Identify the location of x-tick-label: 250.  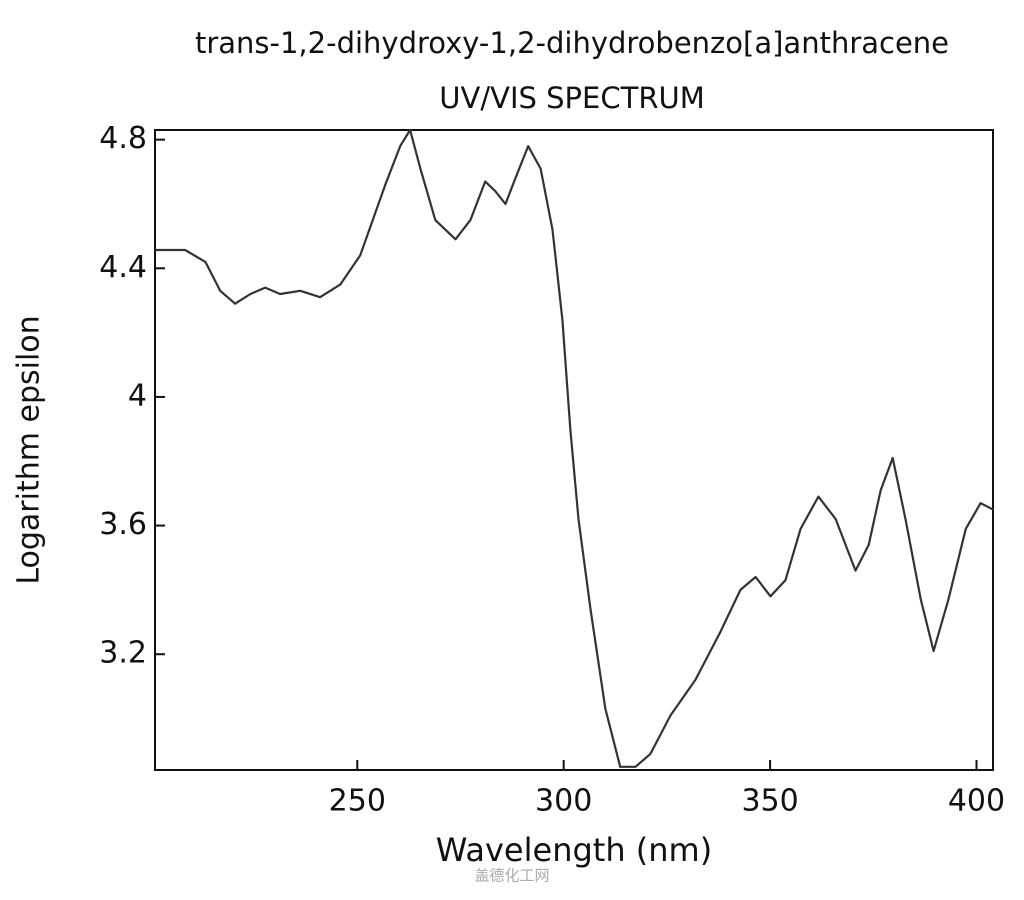
(357, 801).